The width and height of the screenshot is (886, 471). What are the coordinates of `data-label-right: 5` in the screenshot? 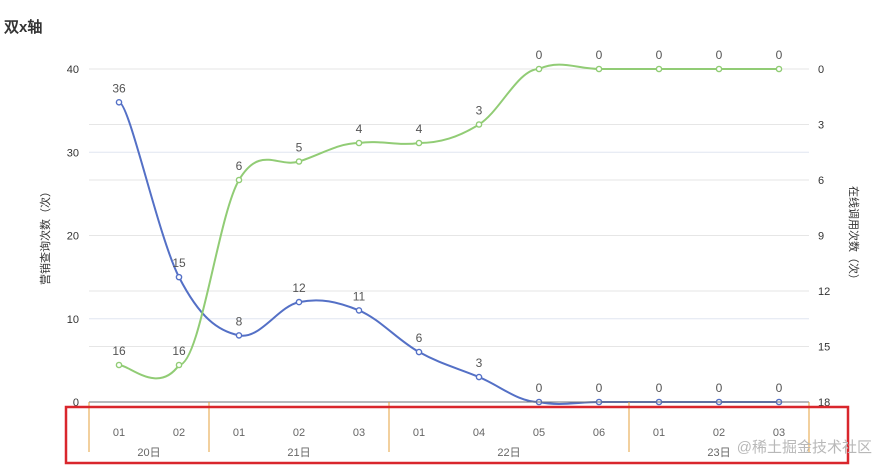 It's located at (299, 148).